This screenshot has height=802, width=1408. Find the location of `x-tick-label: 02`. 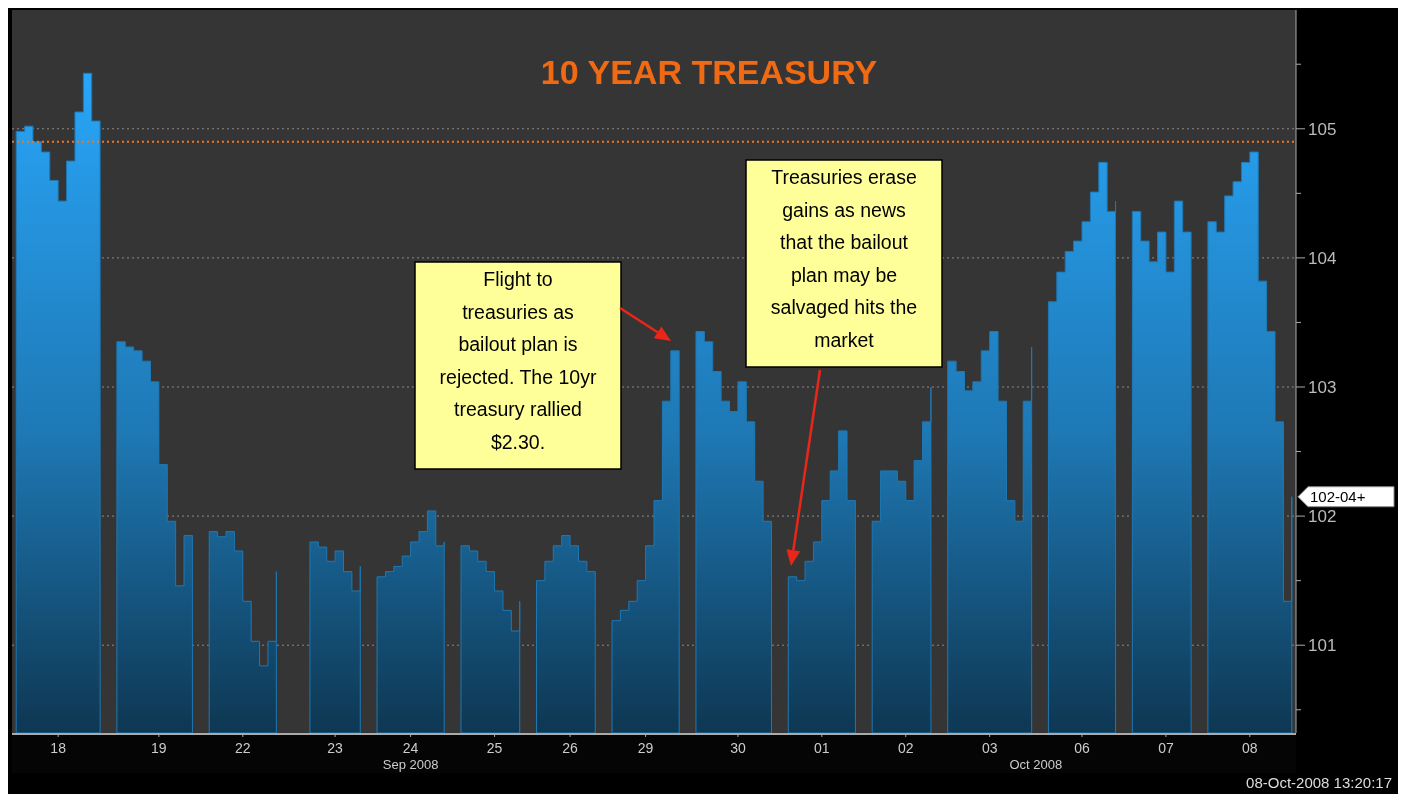

x-tick-label: 02 is located at coordinates (905, 748).